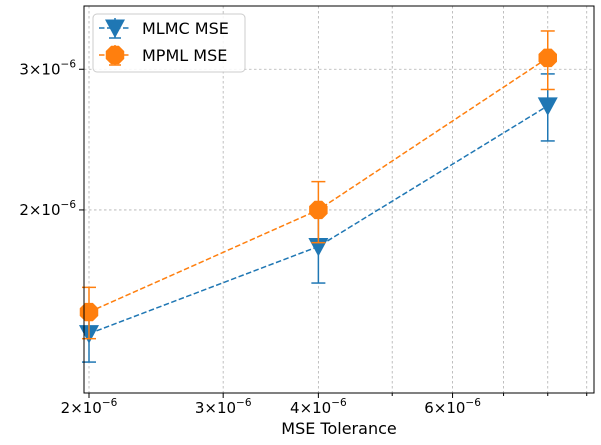  What do you see at coordinates (89, 407) in the screenshot?
I see `x-tick-label: 2×10⁻⁶` at bounding box center [89, 407].